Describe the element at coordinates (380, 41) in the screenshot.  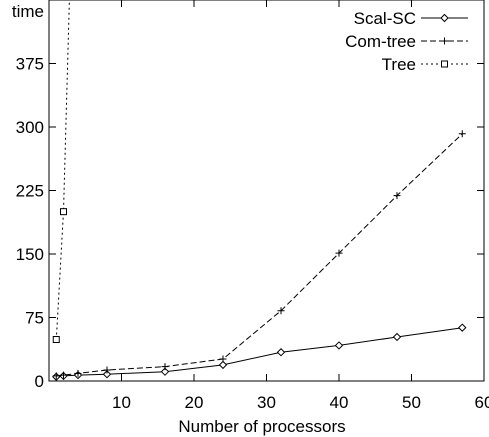
I see `legend-label: Com-tree` at that location.